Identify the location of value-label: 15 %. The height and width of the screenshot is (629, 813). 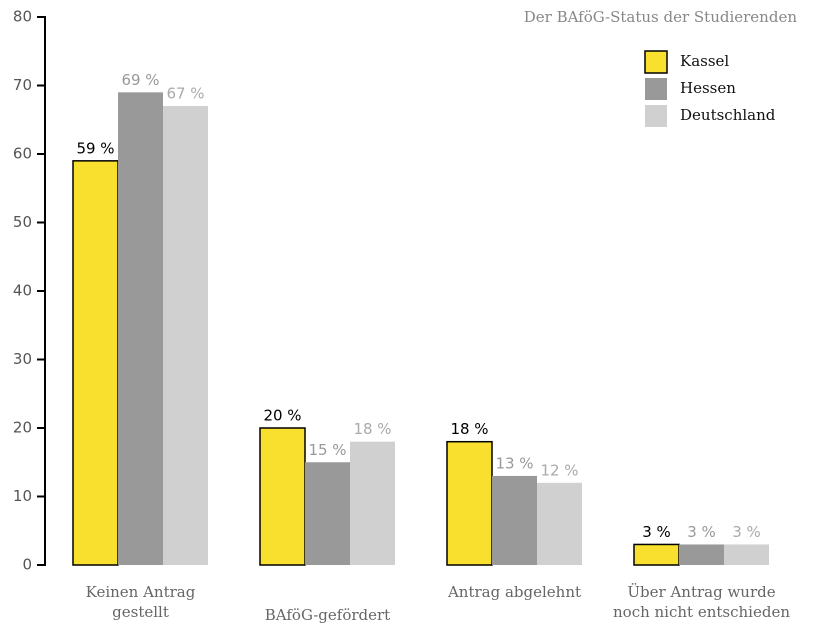
(327, 450).